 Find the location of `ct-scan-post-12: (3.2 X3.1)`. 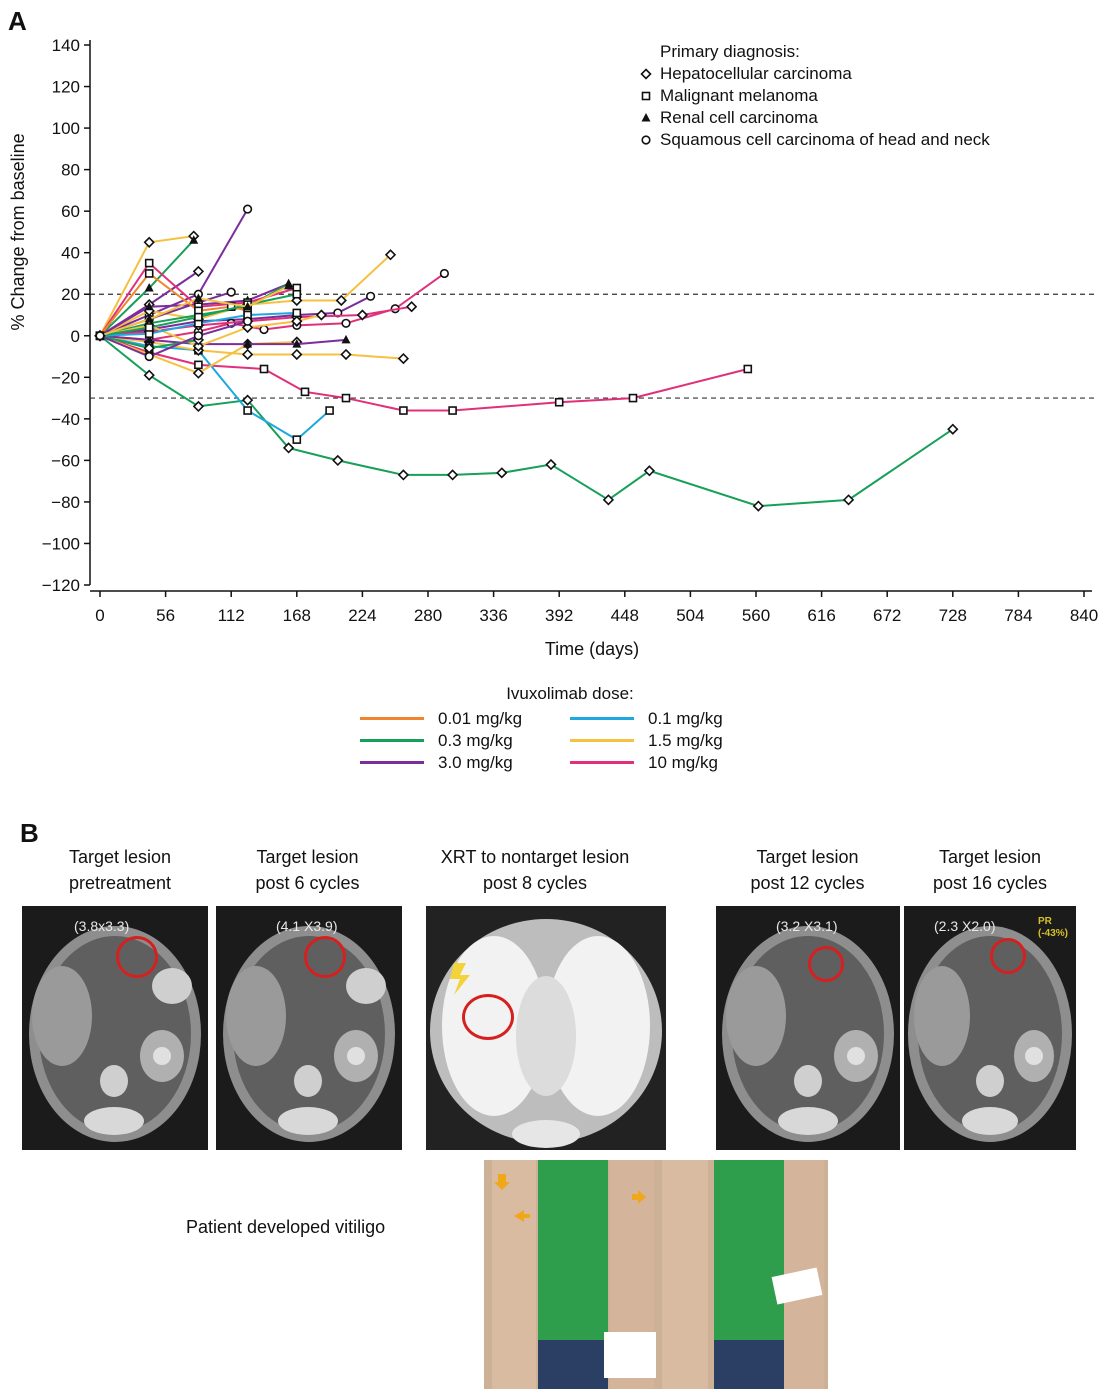

ct-scan-post-12: (3.2 X3.1) is located at coordinates (808, 1028).